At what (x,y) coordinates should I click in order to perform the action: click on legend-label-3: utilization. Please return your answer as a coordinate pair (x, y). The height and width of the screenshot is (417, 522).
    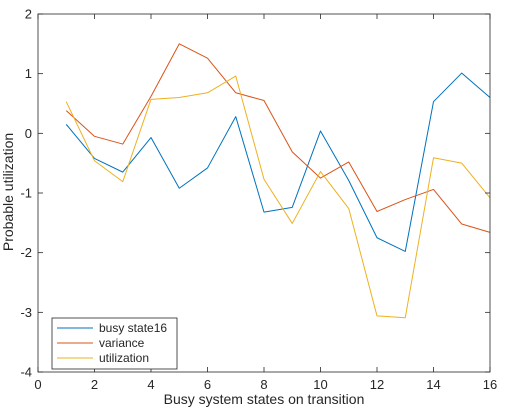
    Looking at the image, I should click on (124, 358).